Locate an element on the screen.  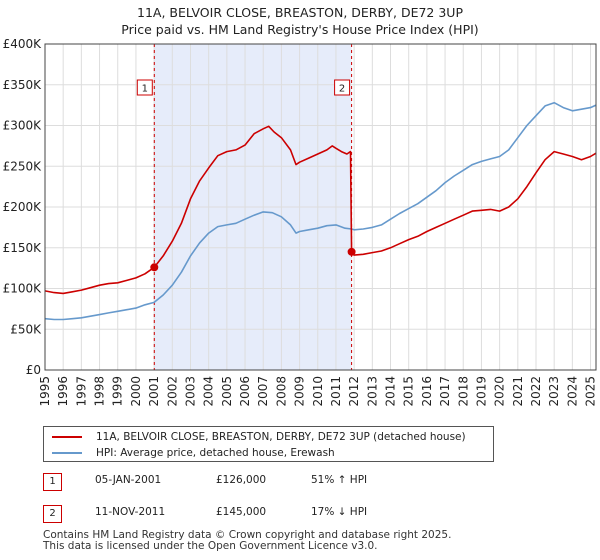
sale-row-2: 2 11-NOV-2011 £145,000 17% ↓ HPI is located at coordinates (313, 514).